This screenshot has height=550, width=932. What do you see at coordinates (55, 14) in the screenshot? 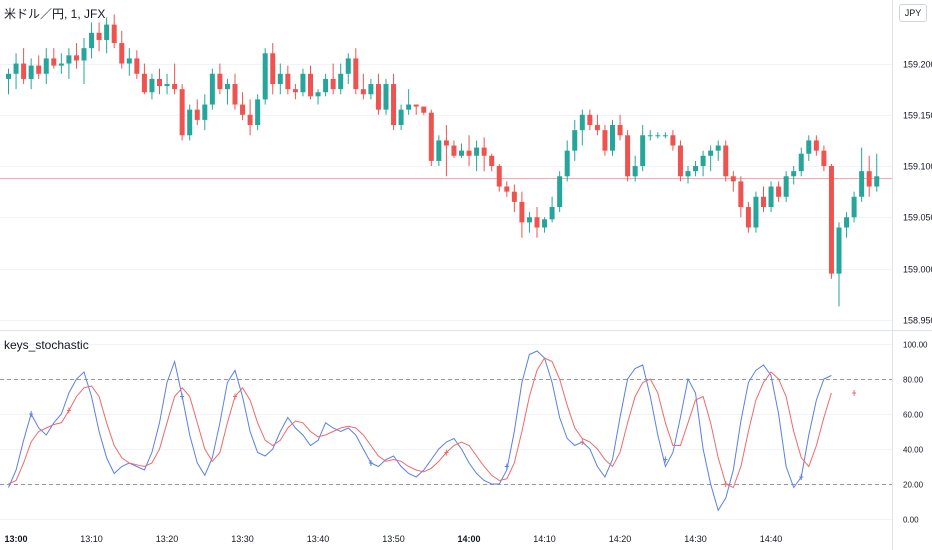
I see `symbol-title: 米ドル／円, 1, JFX` at bounding box center [55, 14].